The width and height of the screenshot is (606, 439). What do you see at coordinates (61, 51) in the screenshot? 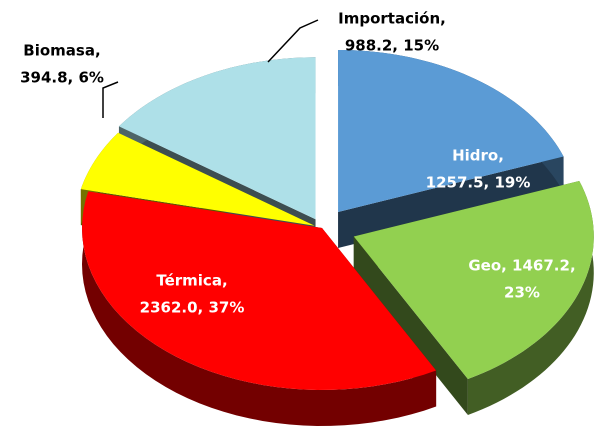
I see `data-label: Biomasa,` at bounding box center [61, 51].